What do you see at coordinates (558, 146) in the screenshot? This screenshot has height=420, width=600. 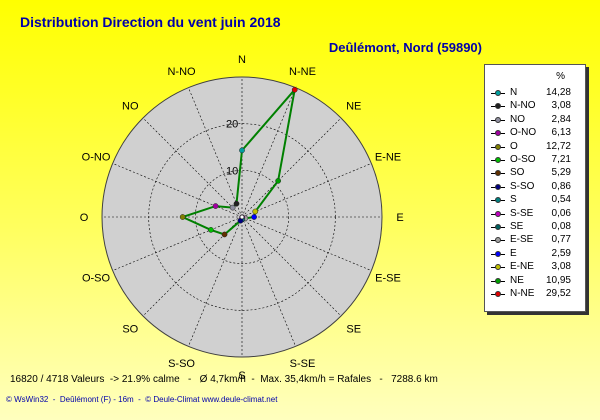 I see `legend-value: 12,72` at bounding box center [558, 146].